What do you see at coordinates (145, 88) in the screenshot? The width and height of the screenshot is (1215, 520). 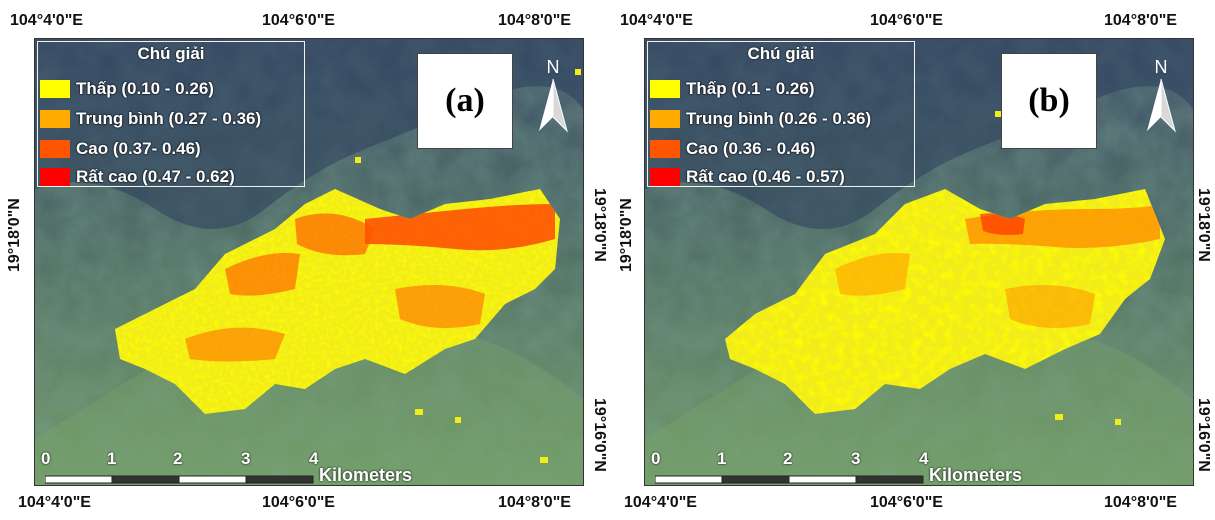 I see `legend-label-low-a: Thấp (0.10 - 0.26)` at bounding box center [145, 88].